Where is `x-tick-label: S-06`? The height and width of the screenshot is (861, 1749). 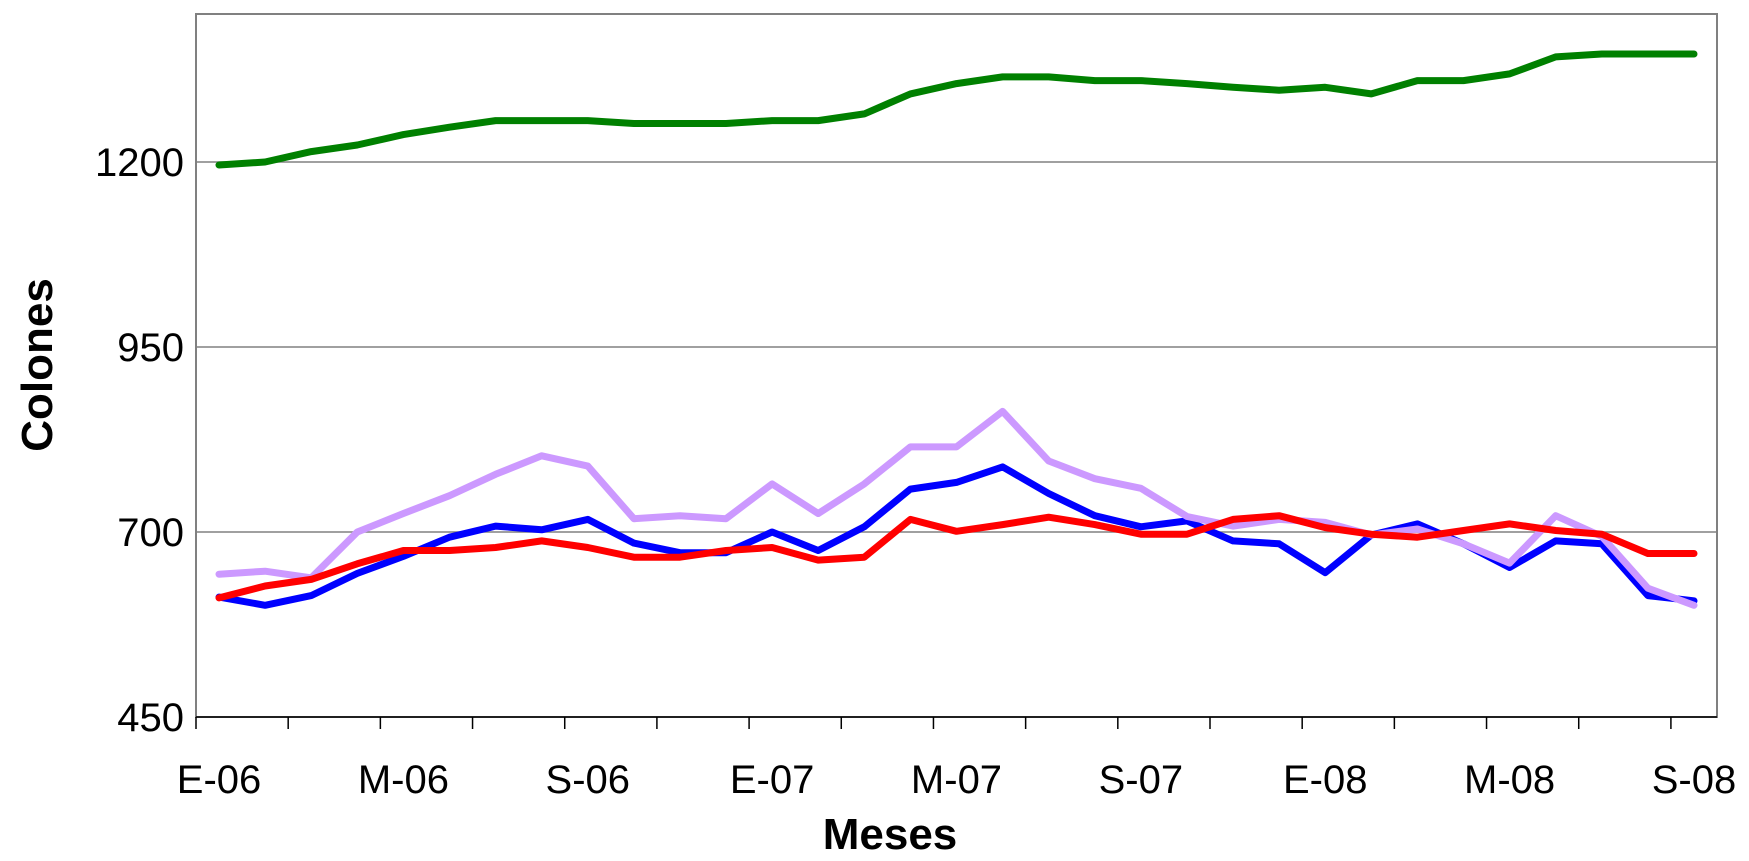 x-tick-label: S-06 is located at coordinates (588, 780).